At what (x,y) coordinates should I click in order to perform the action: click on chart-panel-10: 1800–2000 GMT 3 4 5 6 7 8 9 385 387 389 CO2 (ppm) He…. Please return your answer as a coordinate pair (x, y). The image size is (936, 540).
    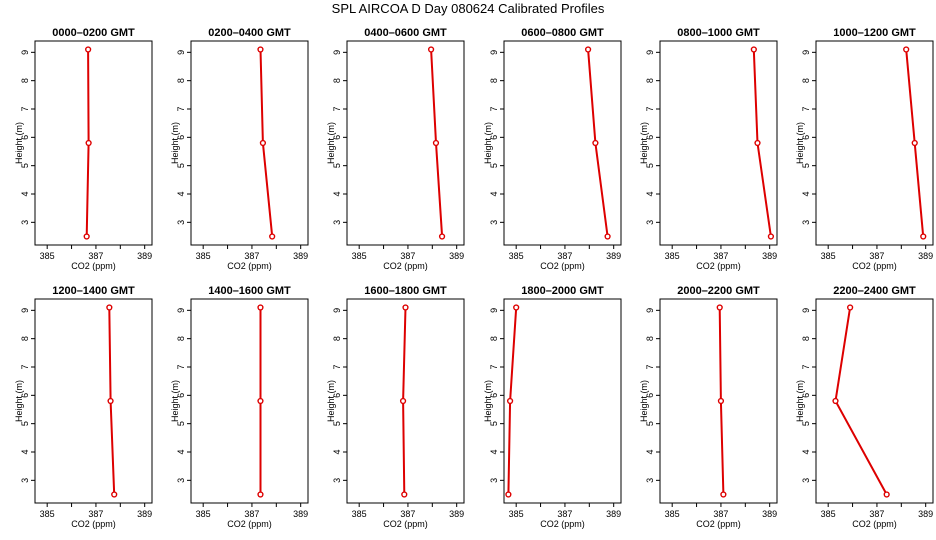
    Looking at the image, I should click on (552, 407).